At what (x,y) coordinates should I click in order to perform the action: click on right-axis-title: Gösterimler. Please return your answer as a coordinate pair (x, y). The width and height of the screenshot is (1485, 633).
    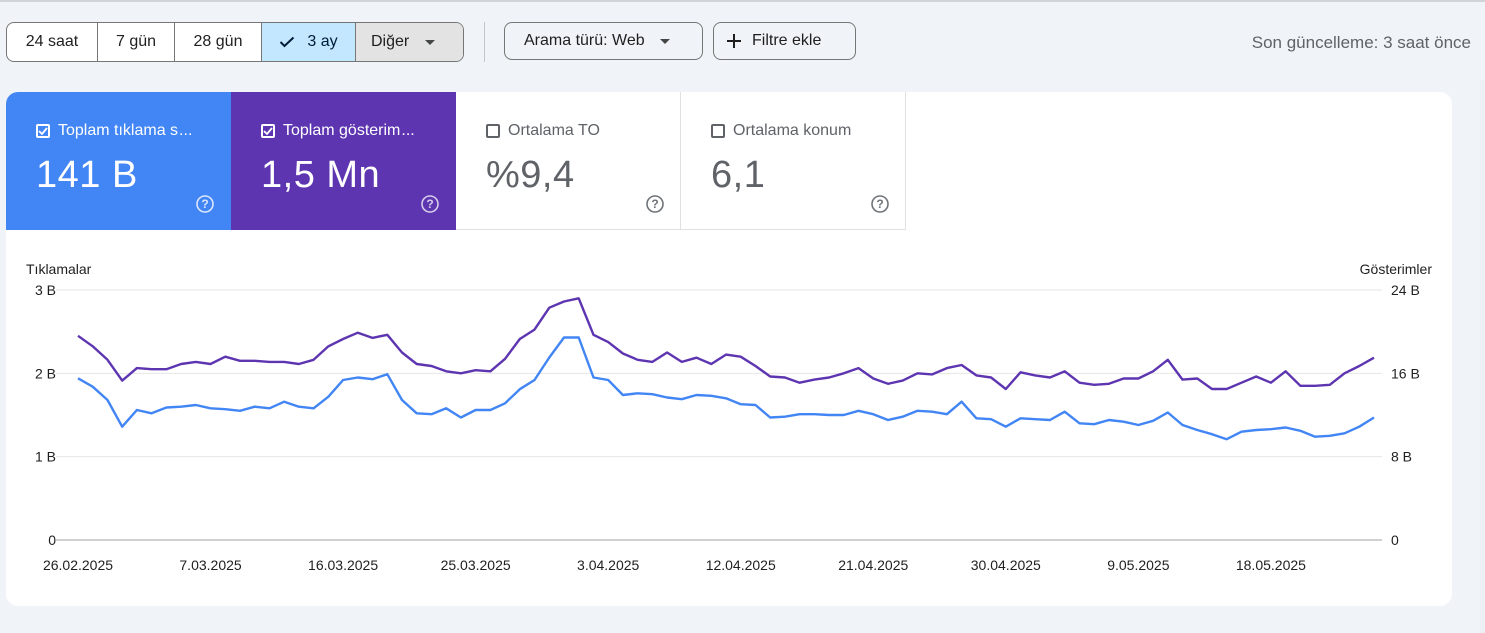
    Looking at the image, I should click on (1395, 269).